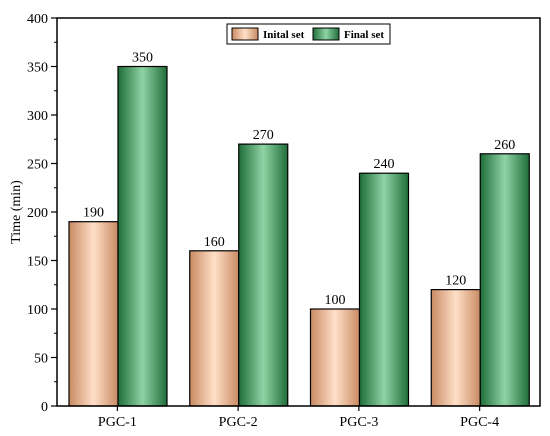 Image resolution: width=550 pixels, height=436 pixels. What do you see at coordinates (479, 422) in the screenshot?
I see `x-tick-label: PGC-4` at bounding box center [479, 422].